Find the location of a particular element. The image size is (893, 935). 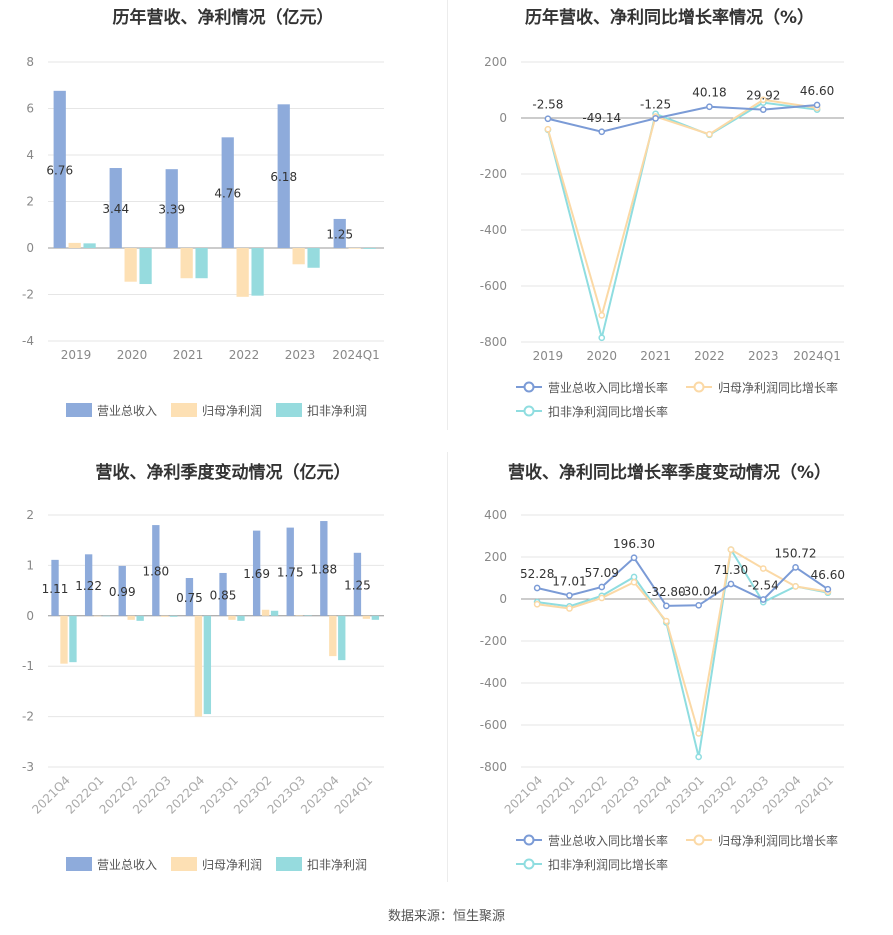

data-label: 1.25 is located at coordinates (357, 585).